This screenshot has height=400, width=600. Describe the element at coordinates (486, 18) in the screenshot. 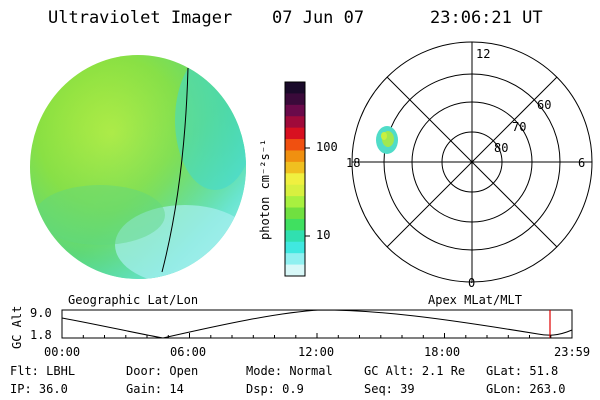

I see `time-readout: 23:06:21 UT` at that location.